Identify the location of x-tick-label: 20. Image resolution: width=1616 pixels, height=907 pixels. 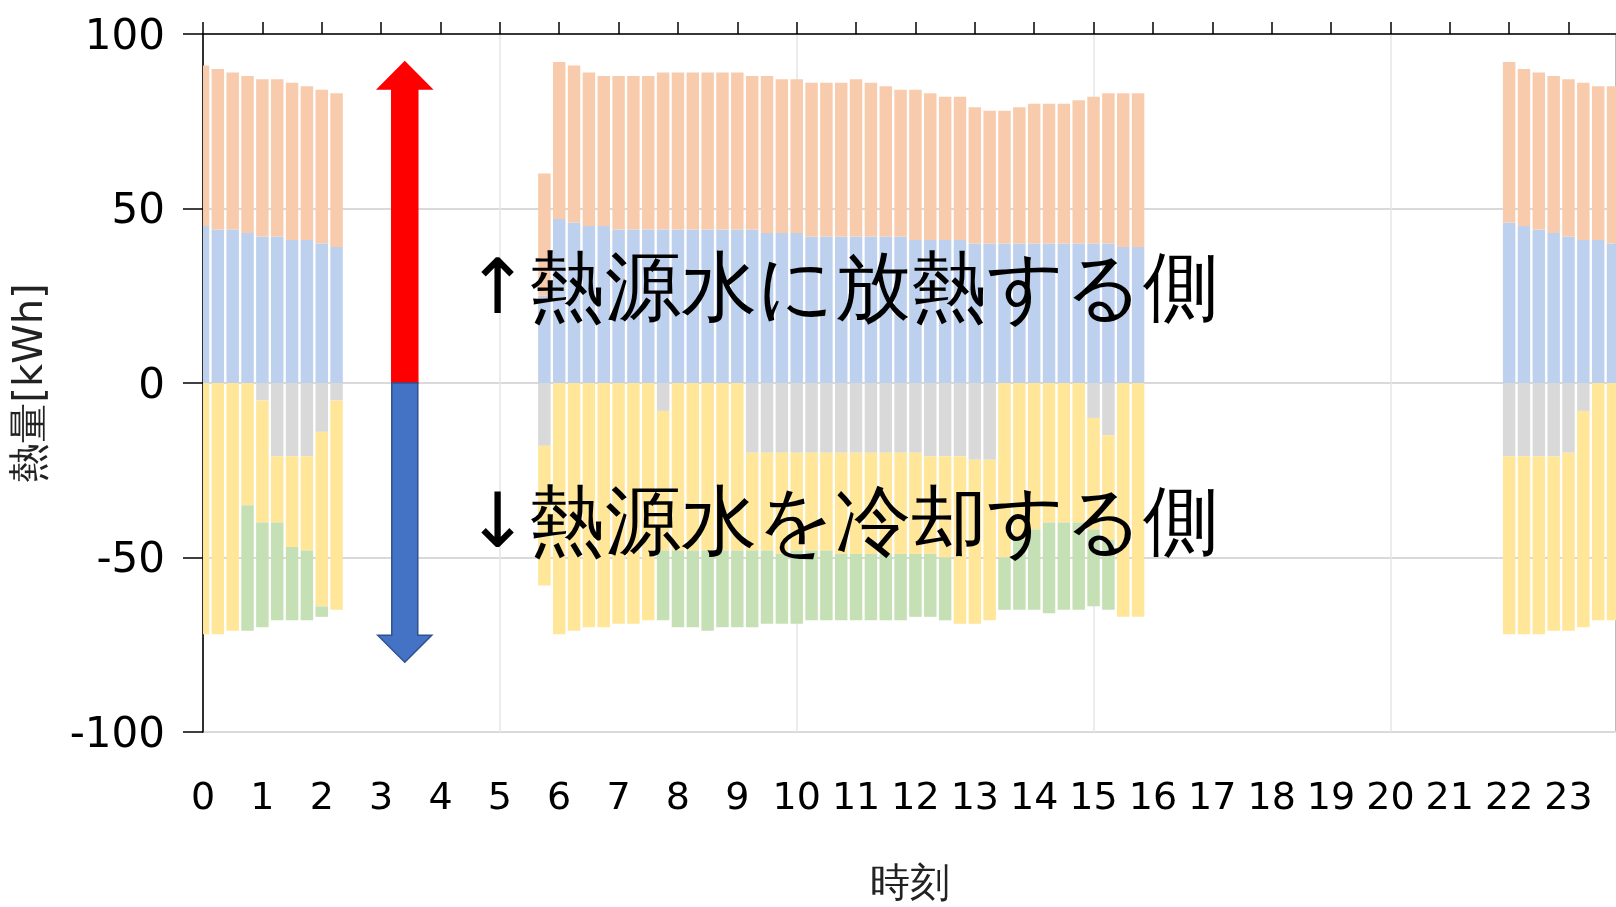
(1390, 796).